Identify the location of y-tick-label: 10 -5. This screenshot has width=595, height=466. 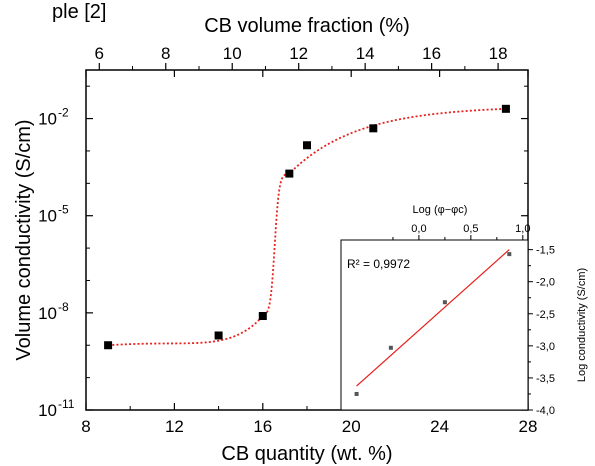
(53, 214).